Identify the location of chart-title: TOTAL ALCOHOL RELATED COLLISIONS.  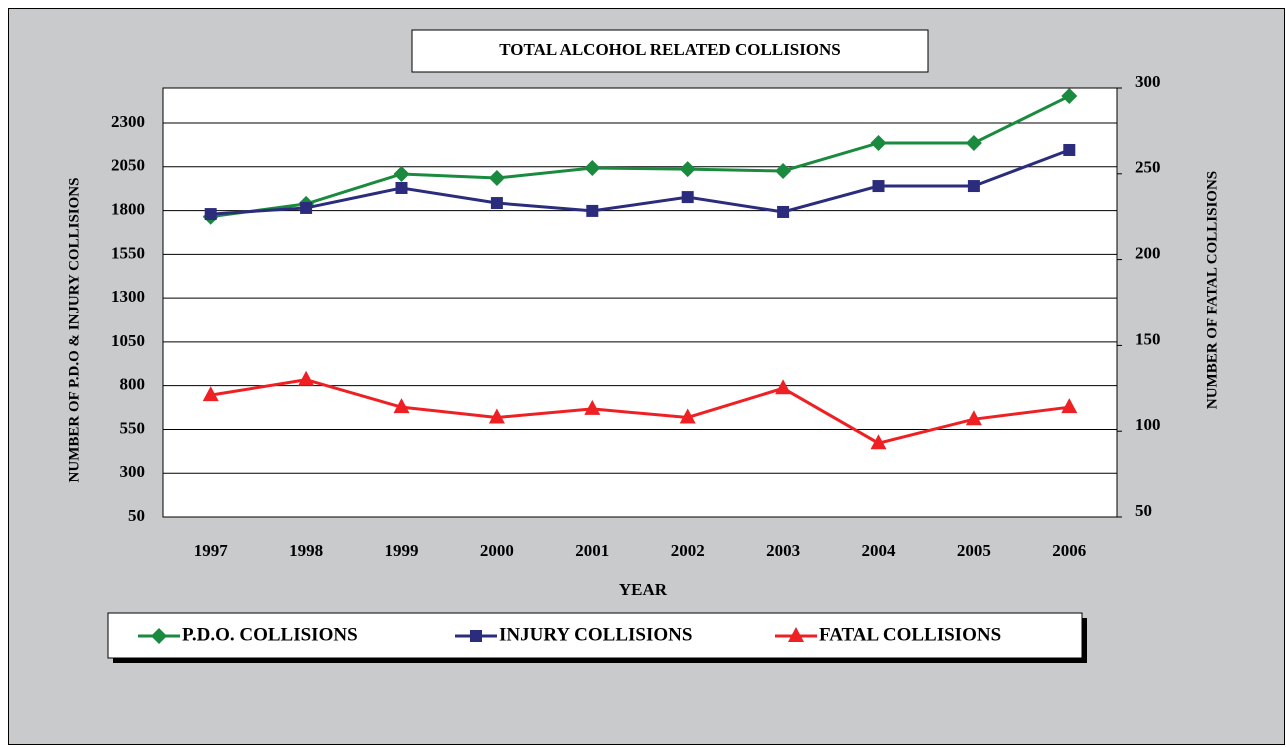
(670, 49).